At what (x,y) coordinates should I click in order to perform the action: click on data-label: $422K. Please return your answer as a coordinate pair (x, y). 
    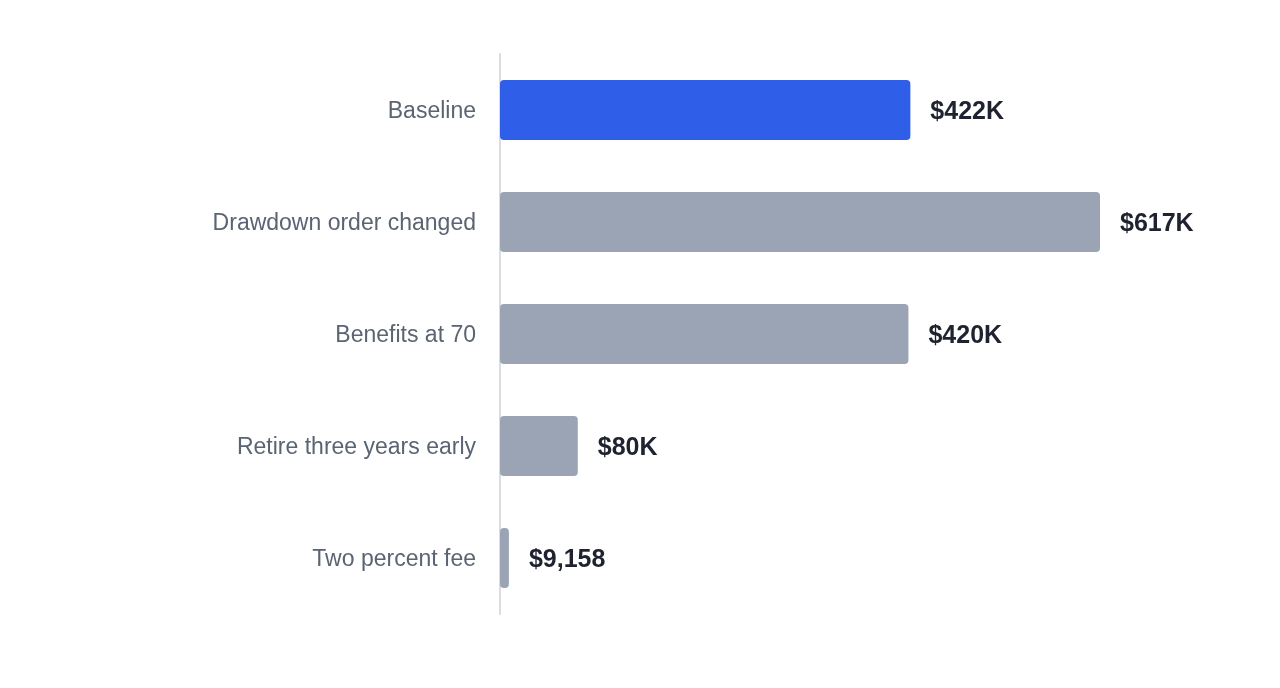
    Looking at the image, I should click on (967, 110).